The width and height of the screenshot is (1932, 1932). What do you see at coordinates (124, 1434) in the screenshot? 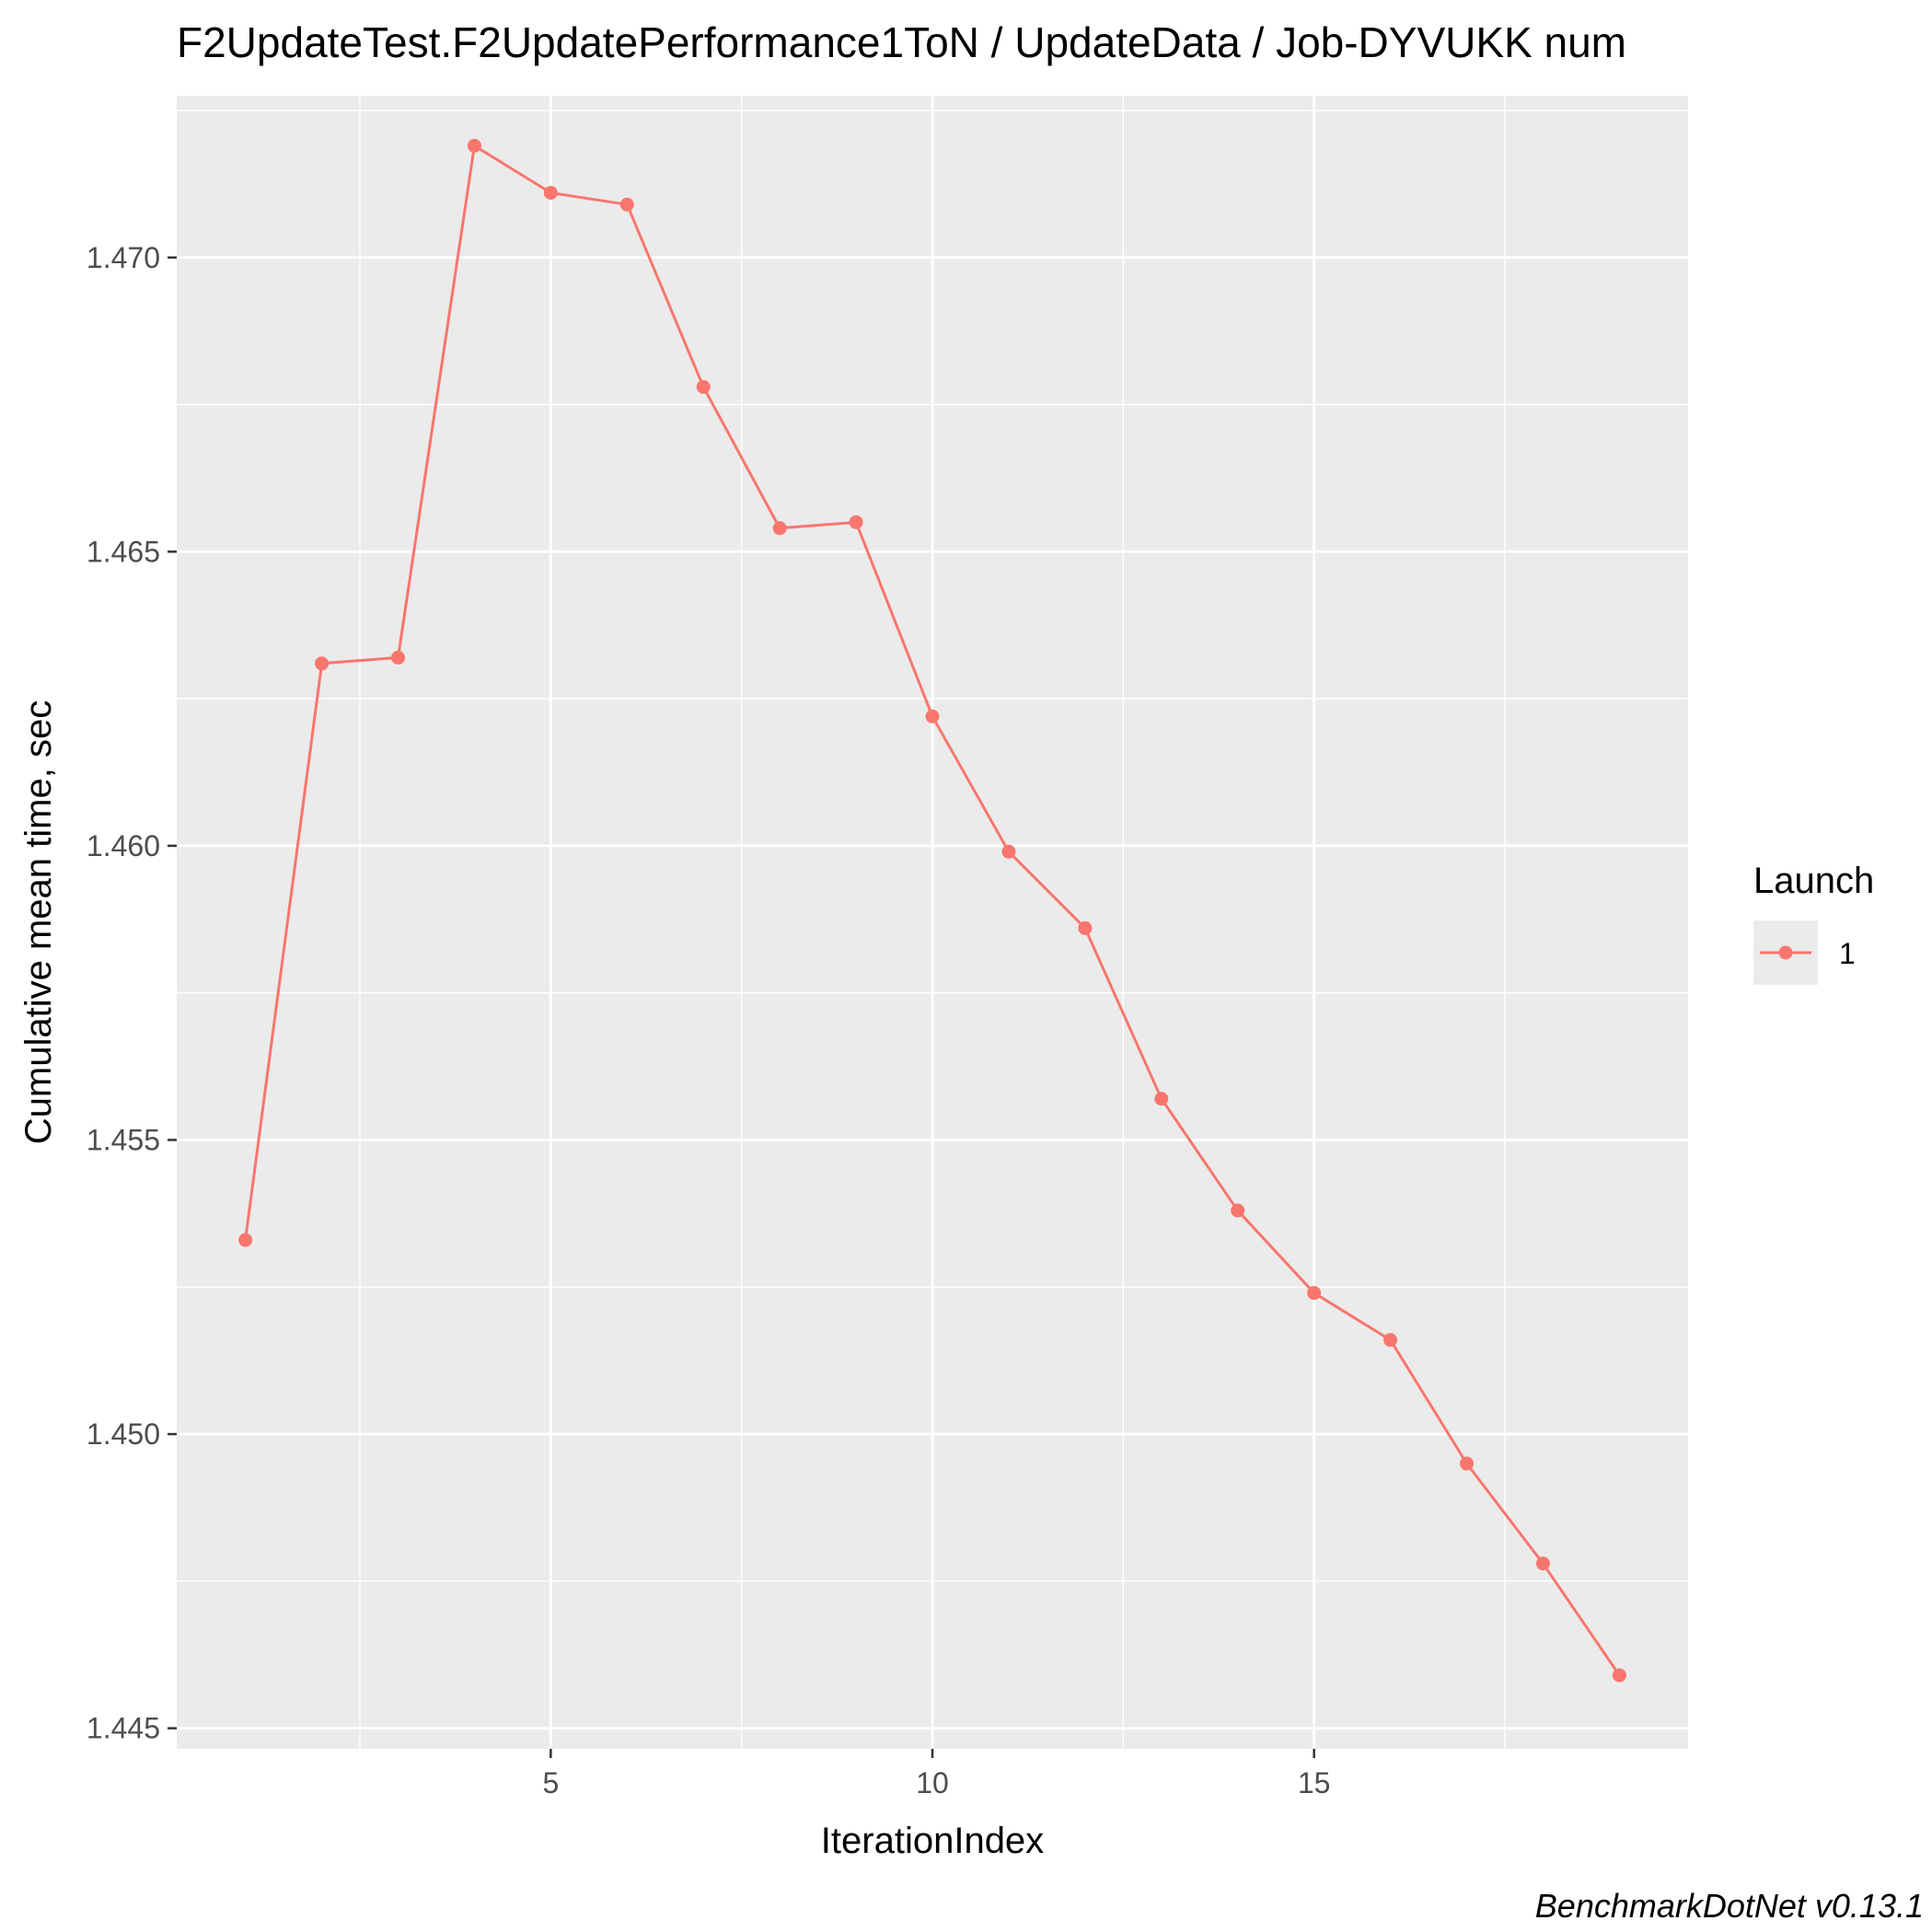
I see `y-tick-label: 1.450` at bounding box center [124, 1434].